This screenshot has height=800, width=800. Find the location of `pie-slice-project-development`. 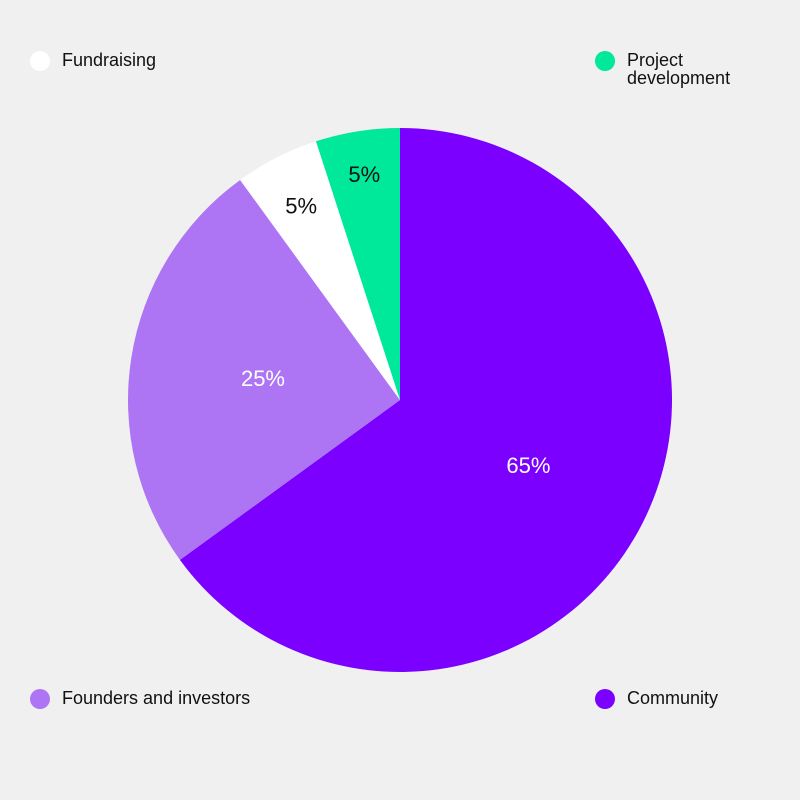

pie-slice-project-development is located at coordinates (357, 264).